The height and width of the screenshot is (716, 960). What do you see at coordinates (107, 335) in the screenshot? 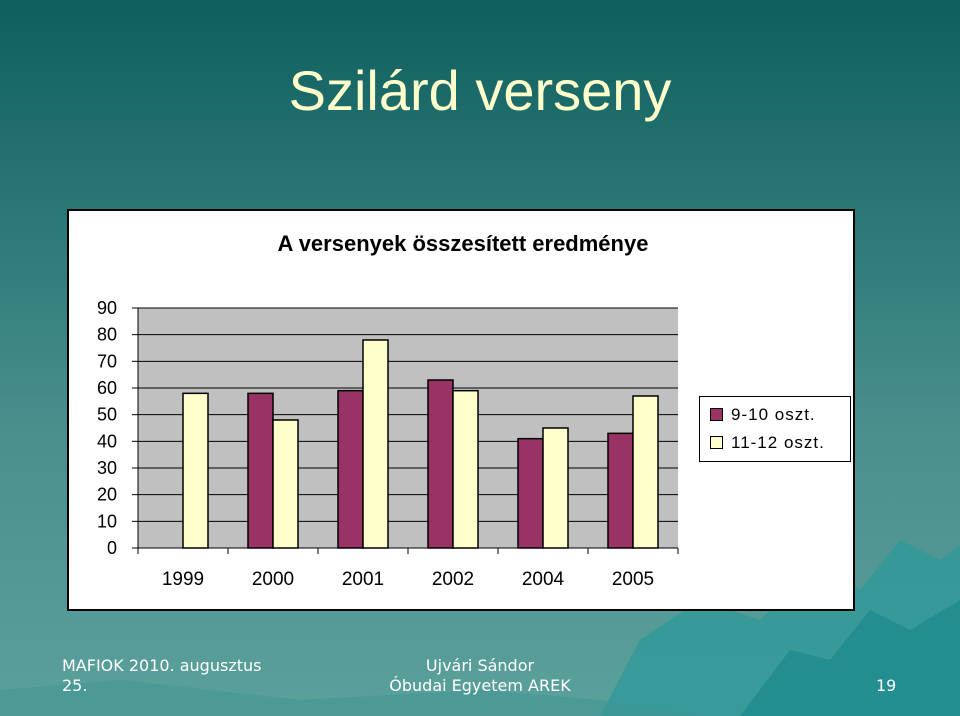
I see `y-tick-label: 80` at bounding box center [107, 335].